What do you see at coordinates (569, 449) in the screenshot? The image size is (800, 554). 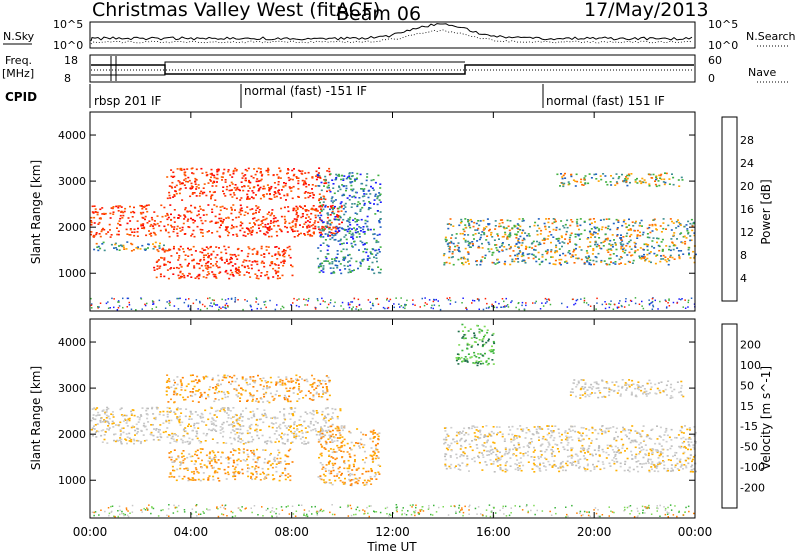 I see `echo-region` at bounding box center [569, 449].